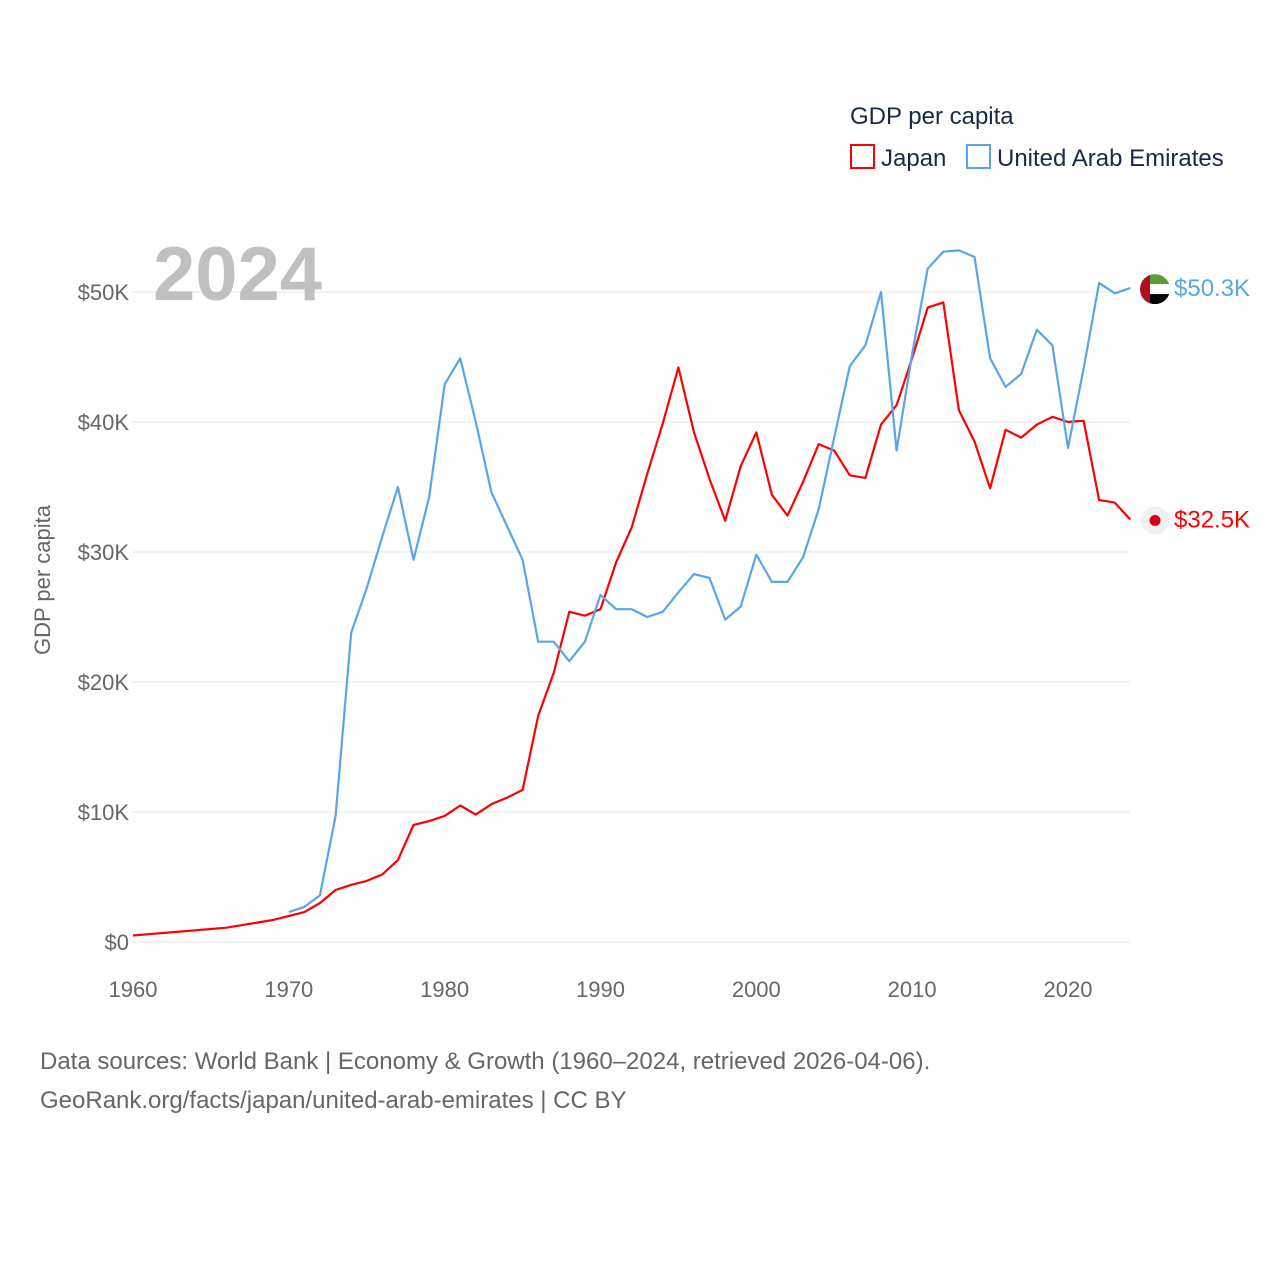  I want to click on x-tick-label: 1990, so click(600, 989).